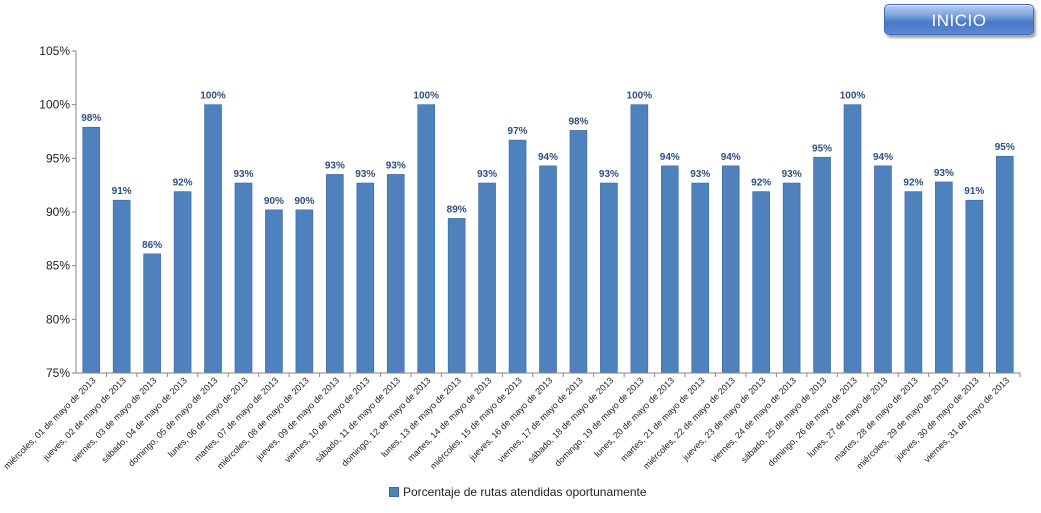 Image resolution: width=1041 pixels, height=513 pixels. What do you see at coordinates (58, 319) in the screenshot?
I see `y-tick-label: 80%` at bounding box center [58, 319].